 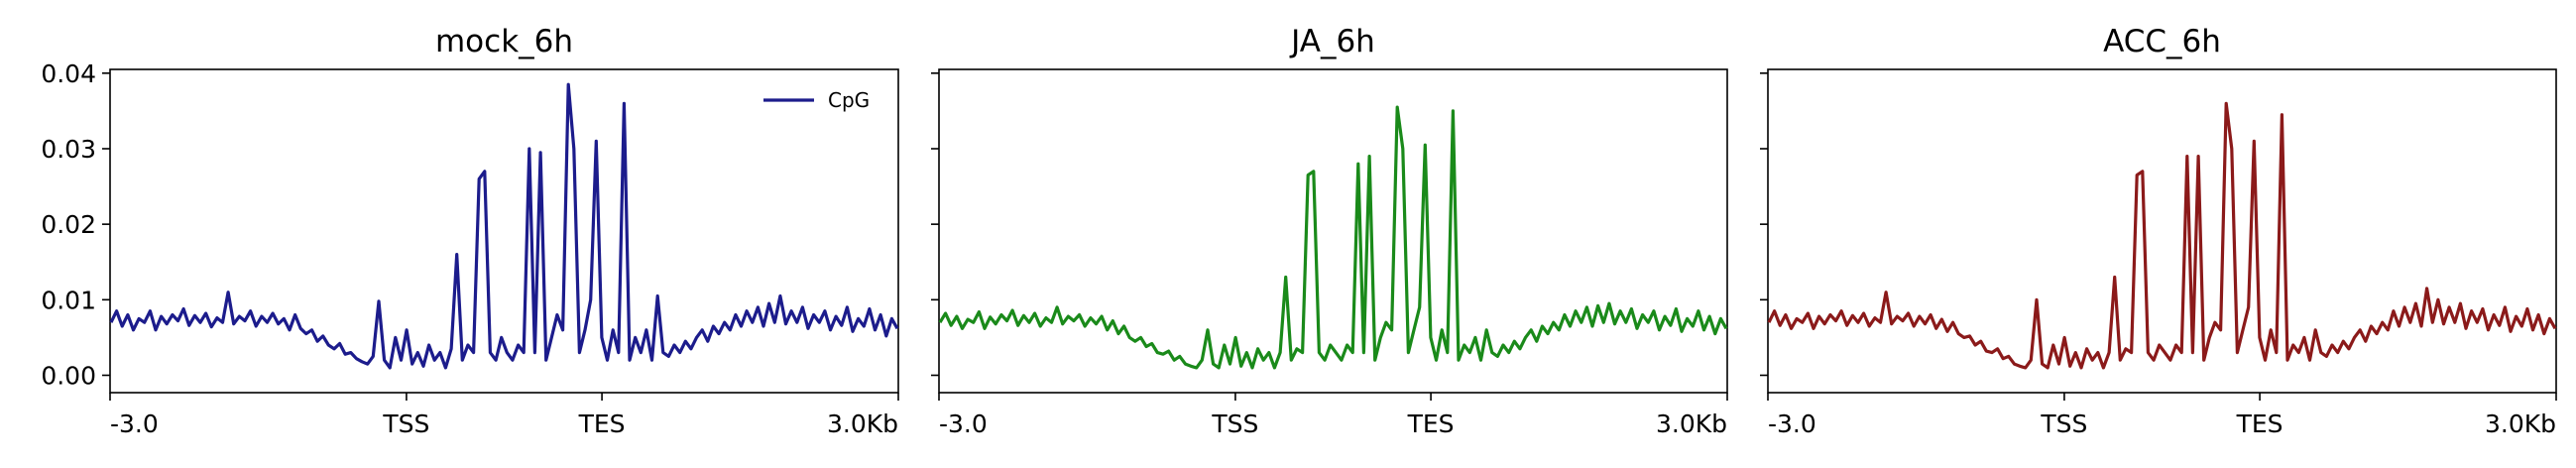 I want to click on y-tick-label: 0.03, so click(x=68, y=149).